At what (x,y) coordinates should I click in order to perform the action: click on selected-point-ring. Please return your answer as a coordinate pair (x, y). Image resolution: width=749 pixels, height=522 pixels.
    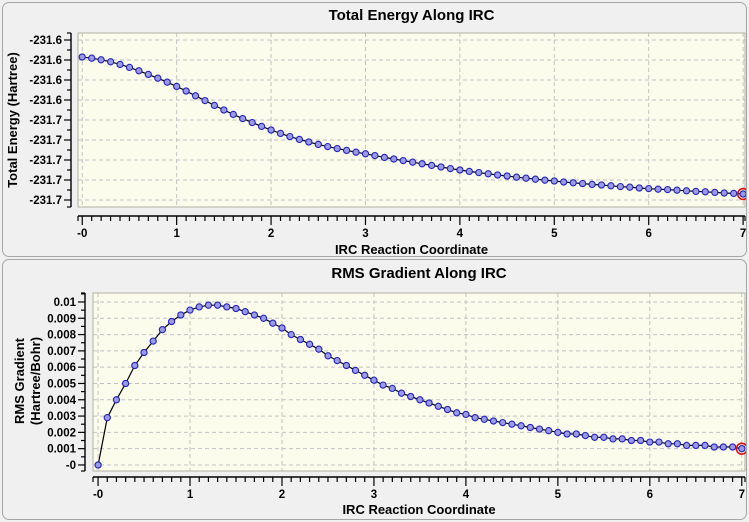
    Looking at the image, I should click on (740, 448).